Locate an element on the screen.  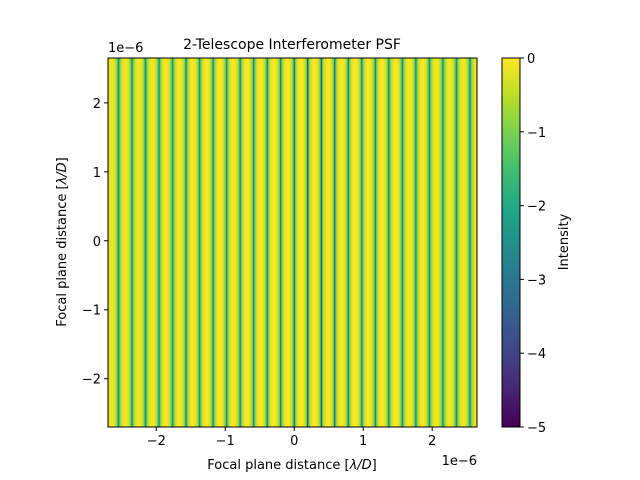
colorbar-tick-label: −4 is located at coordinates (536, 354).